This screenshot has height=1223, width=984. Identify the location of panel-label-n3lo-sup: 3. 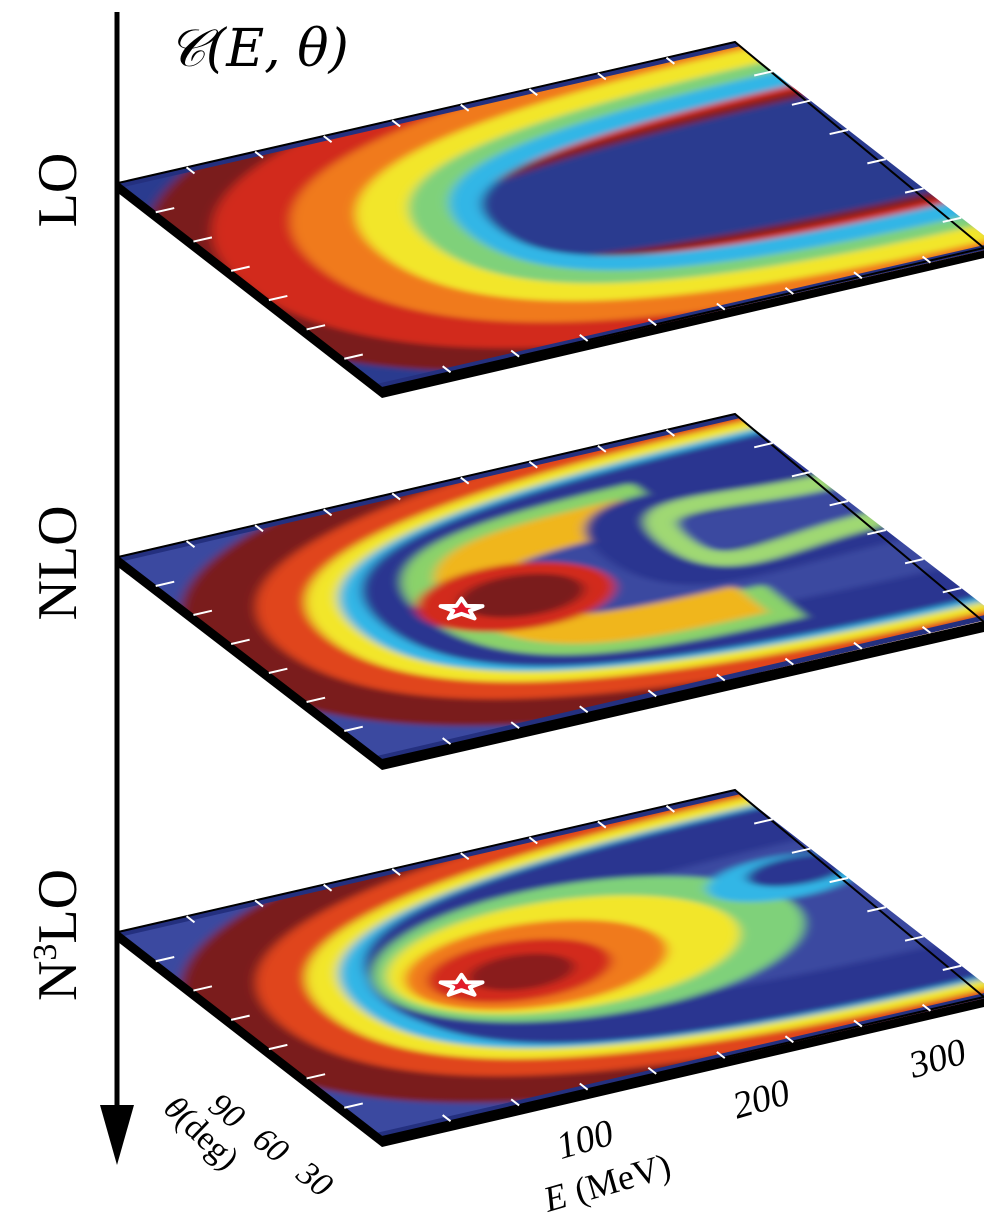
(45, 952).